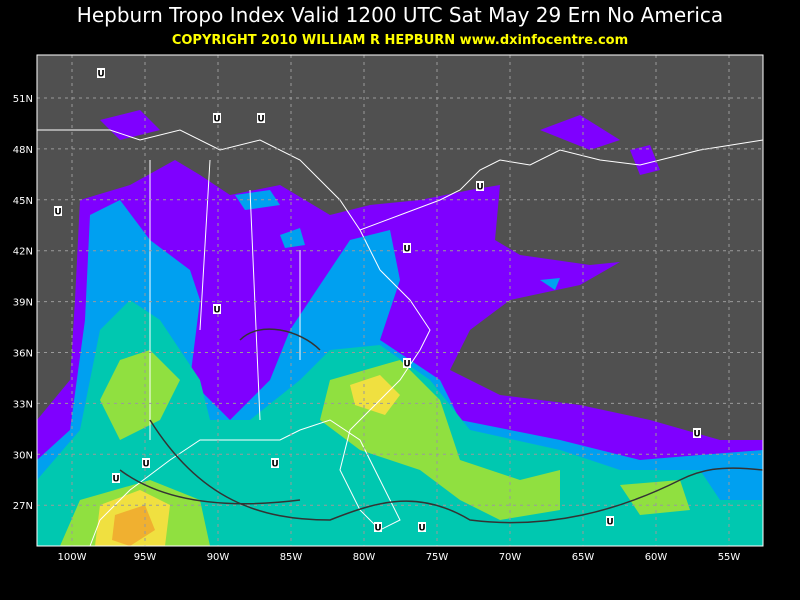 This screenshot has width=800, height=600. Describe the element at coordinates (23, 354) in the screenshot. I see `lat-label: 36N` at that location.